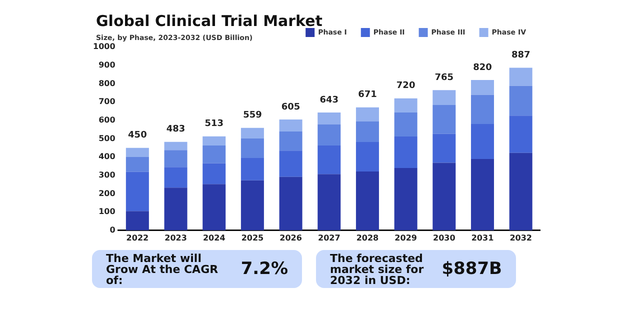 This screenshot has width=624, height=312. I want to click on y-tick-label: 800, so click(107, 83).